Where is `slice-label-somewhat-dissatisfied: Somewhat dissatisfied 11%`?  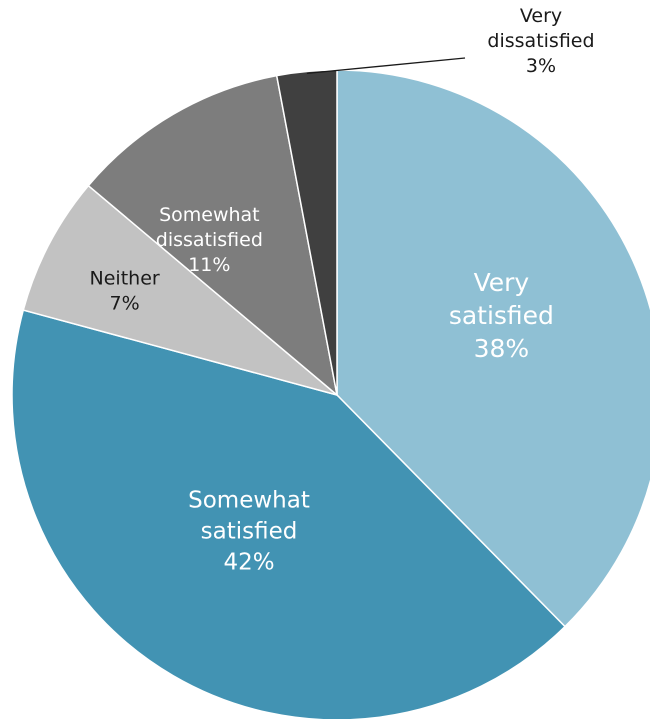
slice-label-somewhat-dissatisfied: Somewhat dissatisfied 11% is located at coordinates (209, 240).